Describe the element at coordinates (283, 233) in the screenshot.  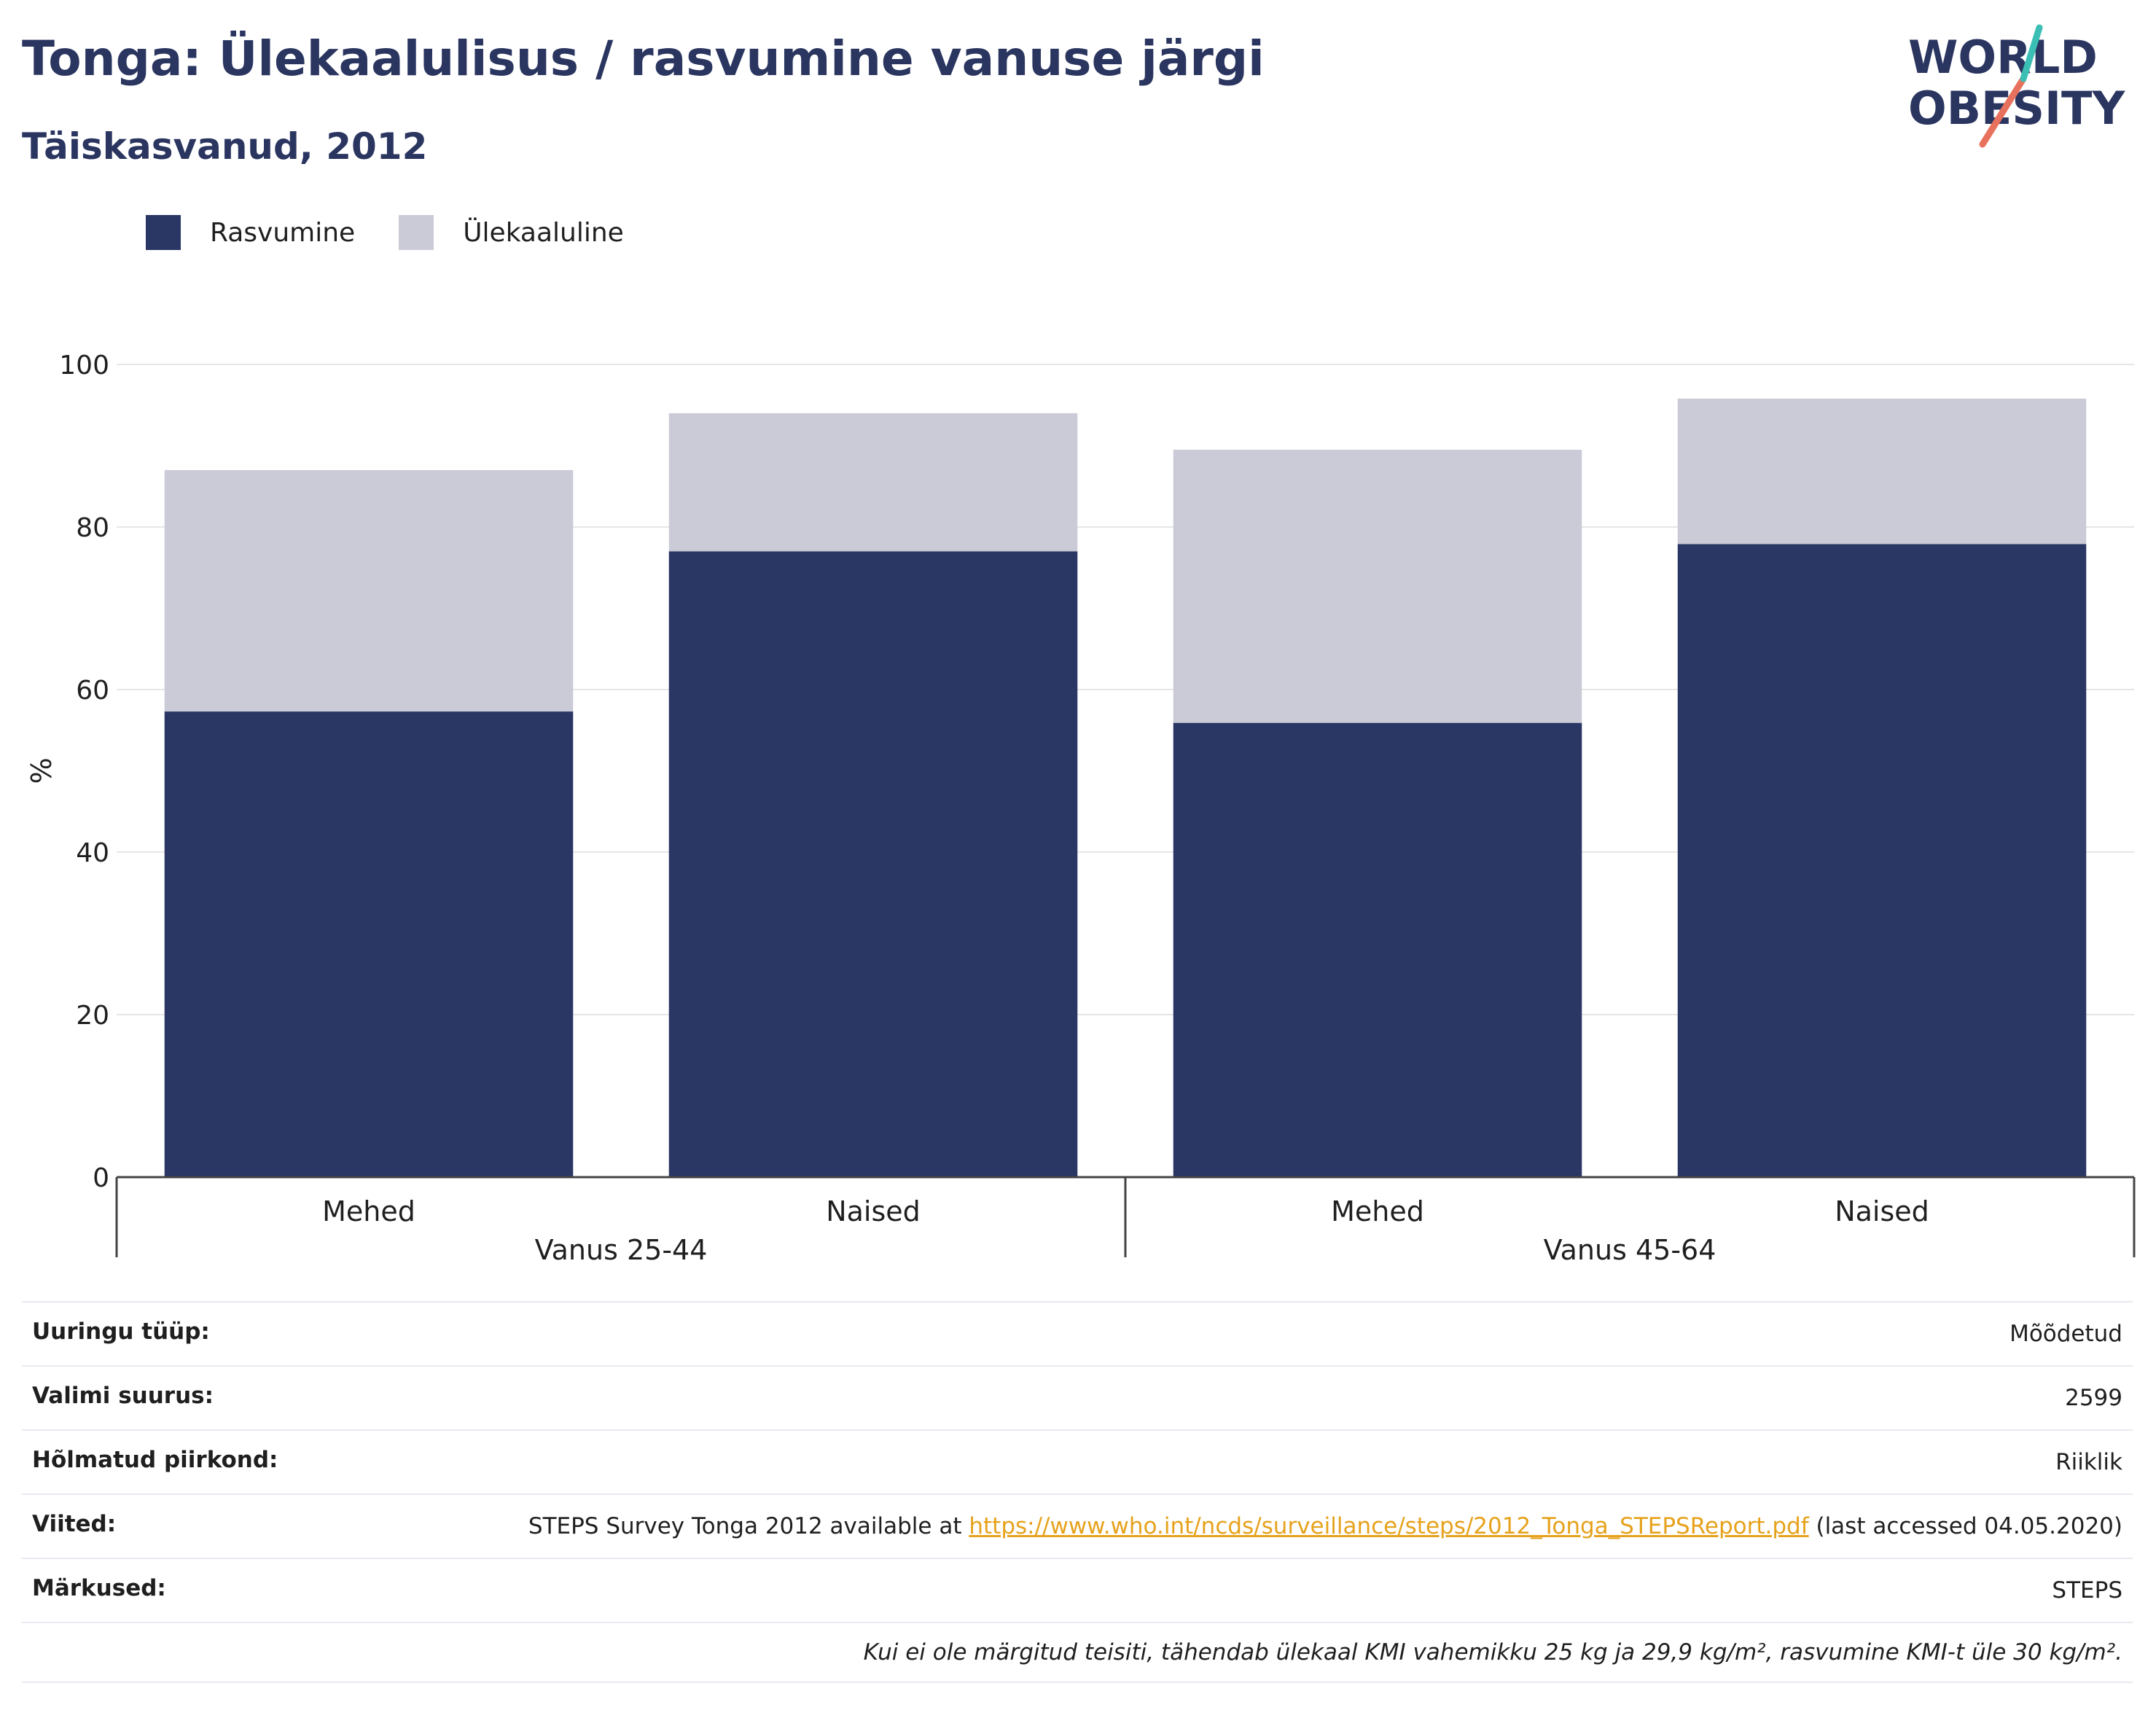
I see `legend-label-obesity: Rasvumine` at that location.